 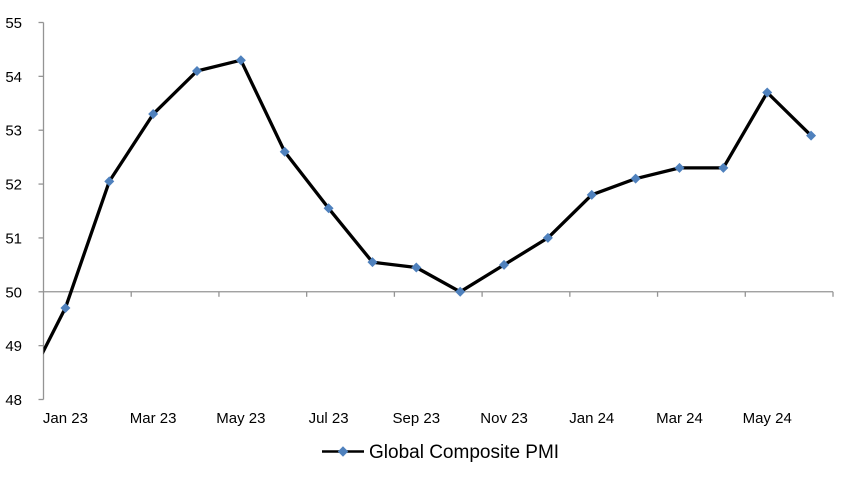 What do you see at coordinates (417, 418) in the screenshot?
I see `x-axis-tick-label: Sep 23` at bounding box center [417, 418].